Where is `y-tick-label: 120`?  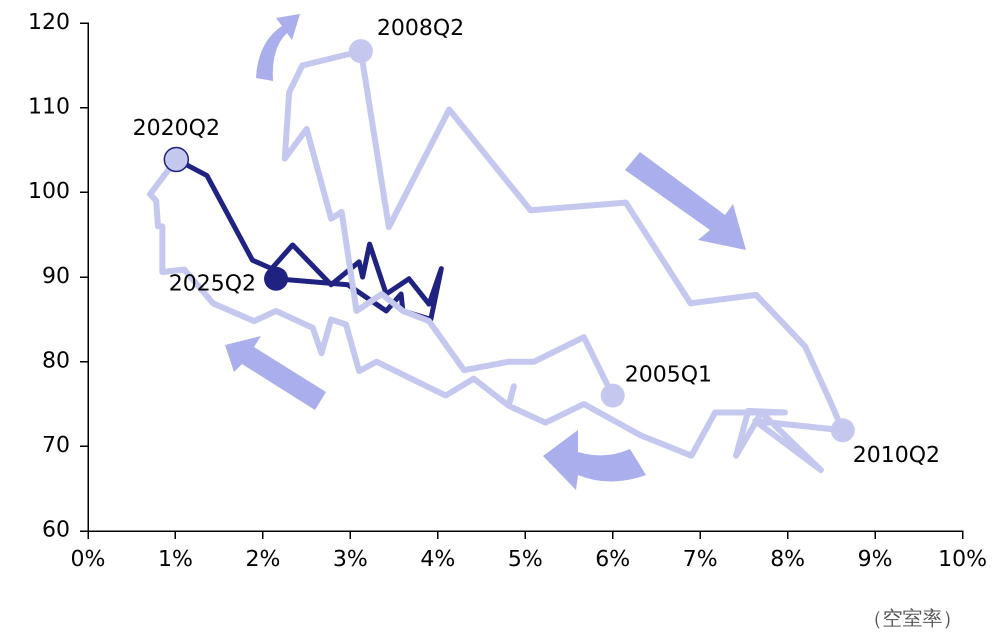
y-tick-label: 120 is located at coordinates (49, 22).